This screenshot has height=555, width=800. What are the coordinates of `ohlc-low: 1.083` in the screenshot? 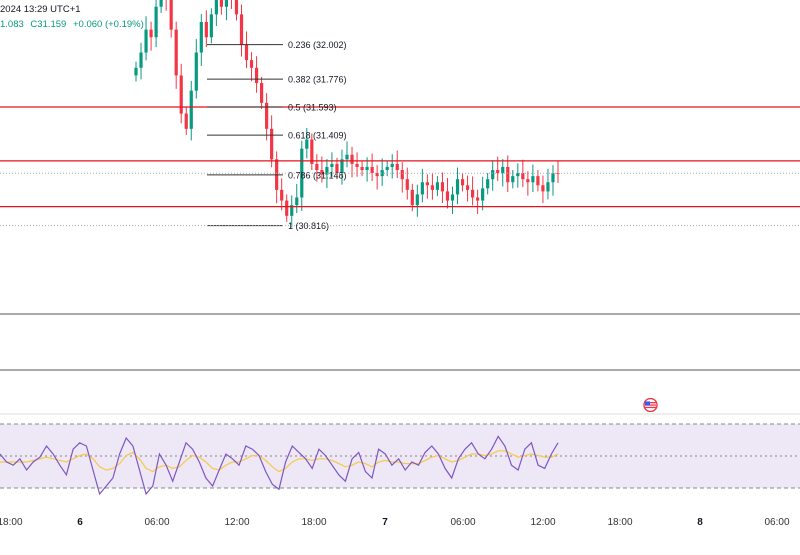 It's located at (12, 24).